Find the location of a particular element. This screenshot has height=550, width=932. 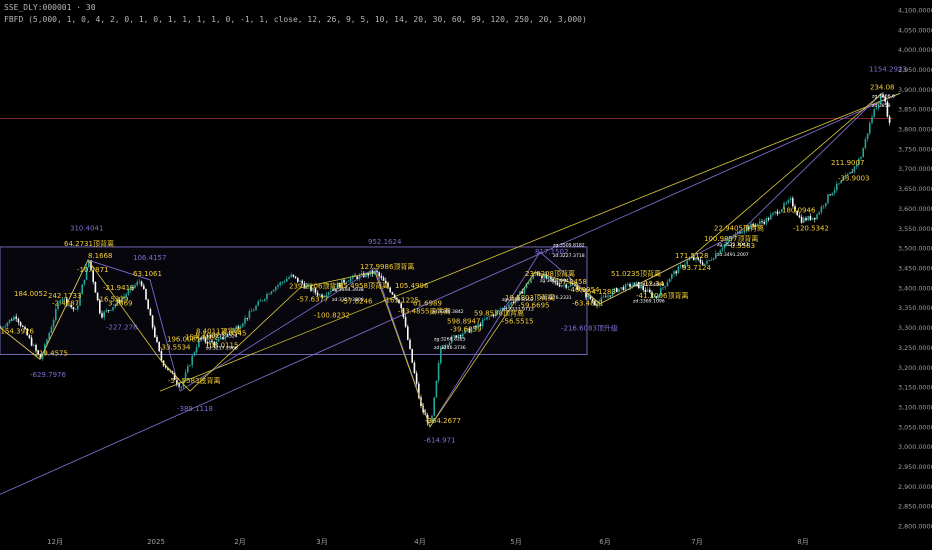

pivot-label: 100.9897顶背离 is located at coordinates (731, 238).